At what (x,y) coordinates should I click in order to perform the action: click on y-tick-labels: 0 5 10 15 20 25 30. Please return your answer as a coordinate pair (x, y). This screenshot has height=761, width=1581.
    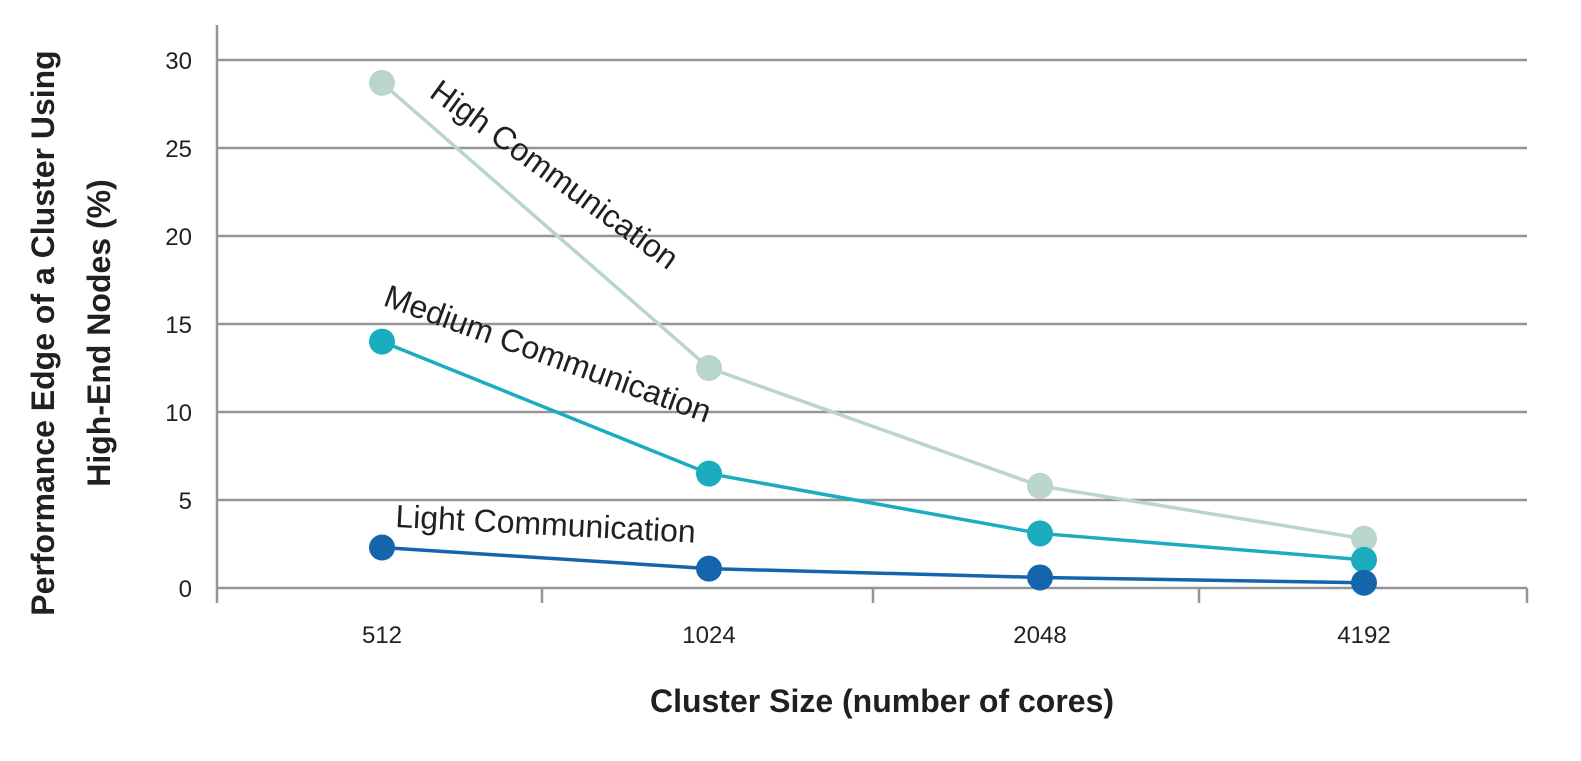
    Looking at the image, I should click on (178, 325).